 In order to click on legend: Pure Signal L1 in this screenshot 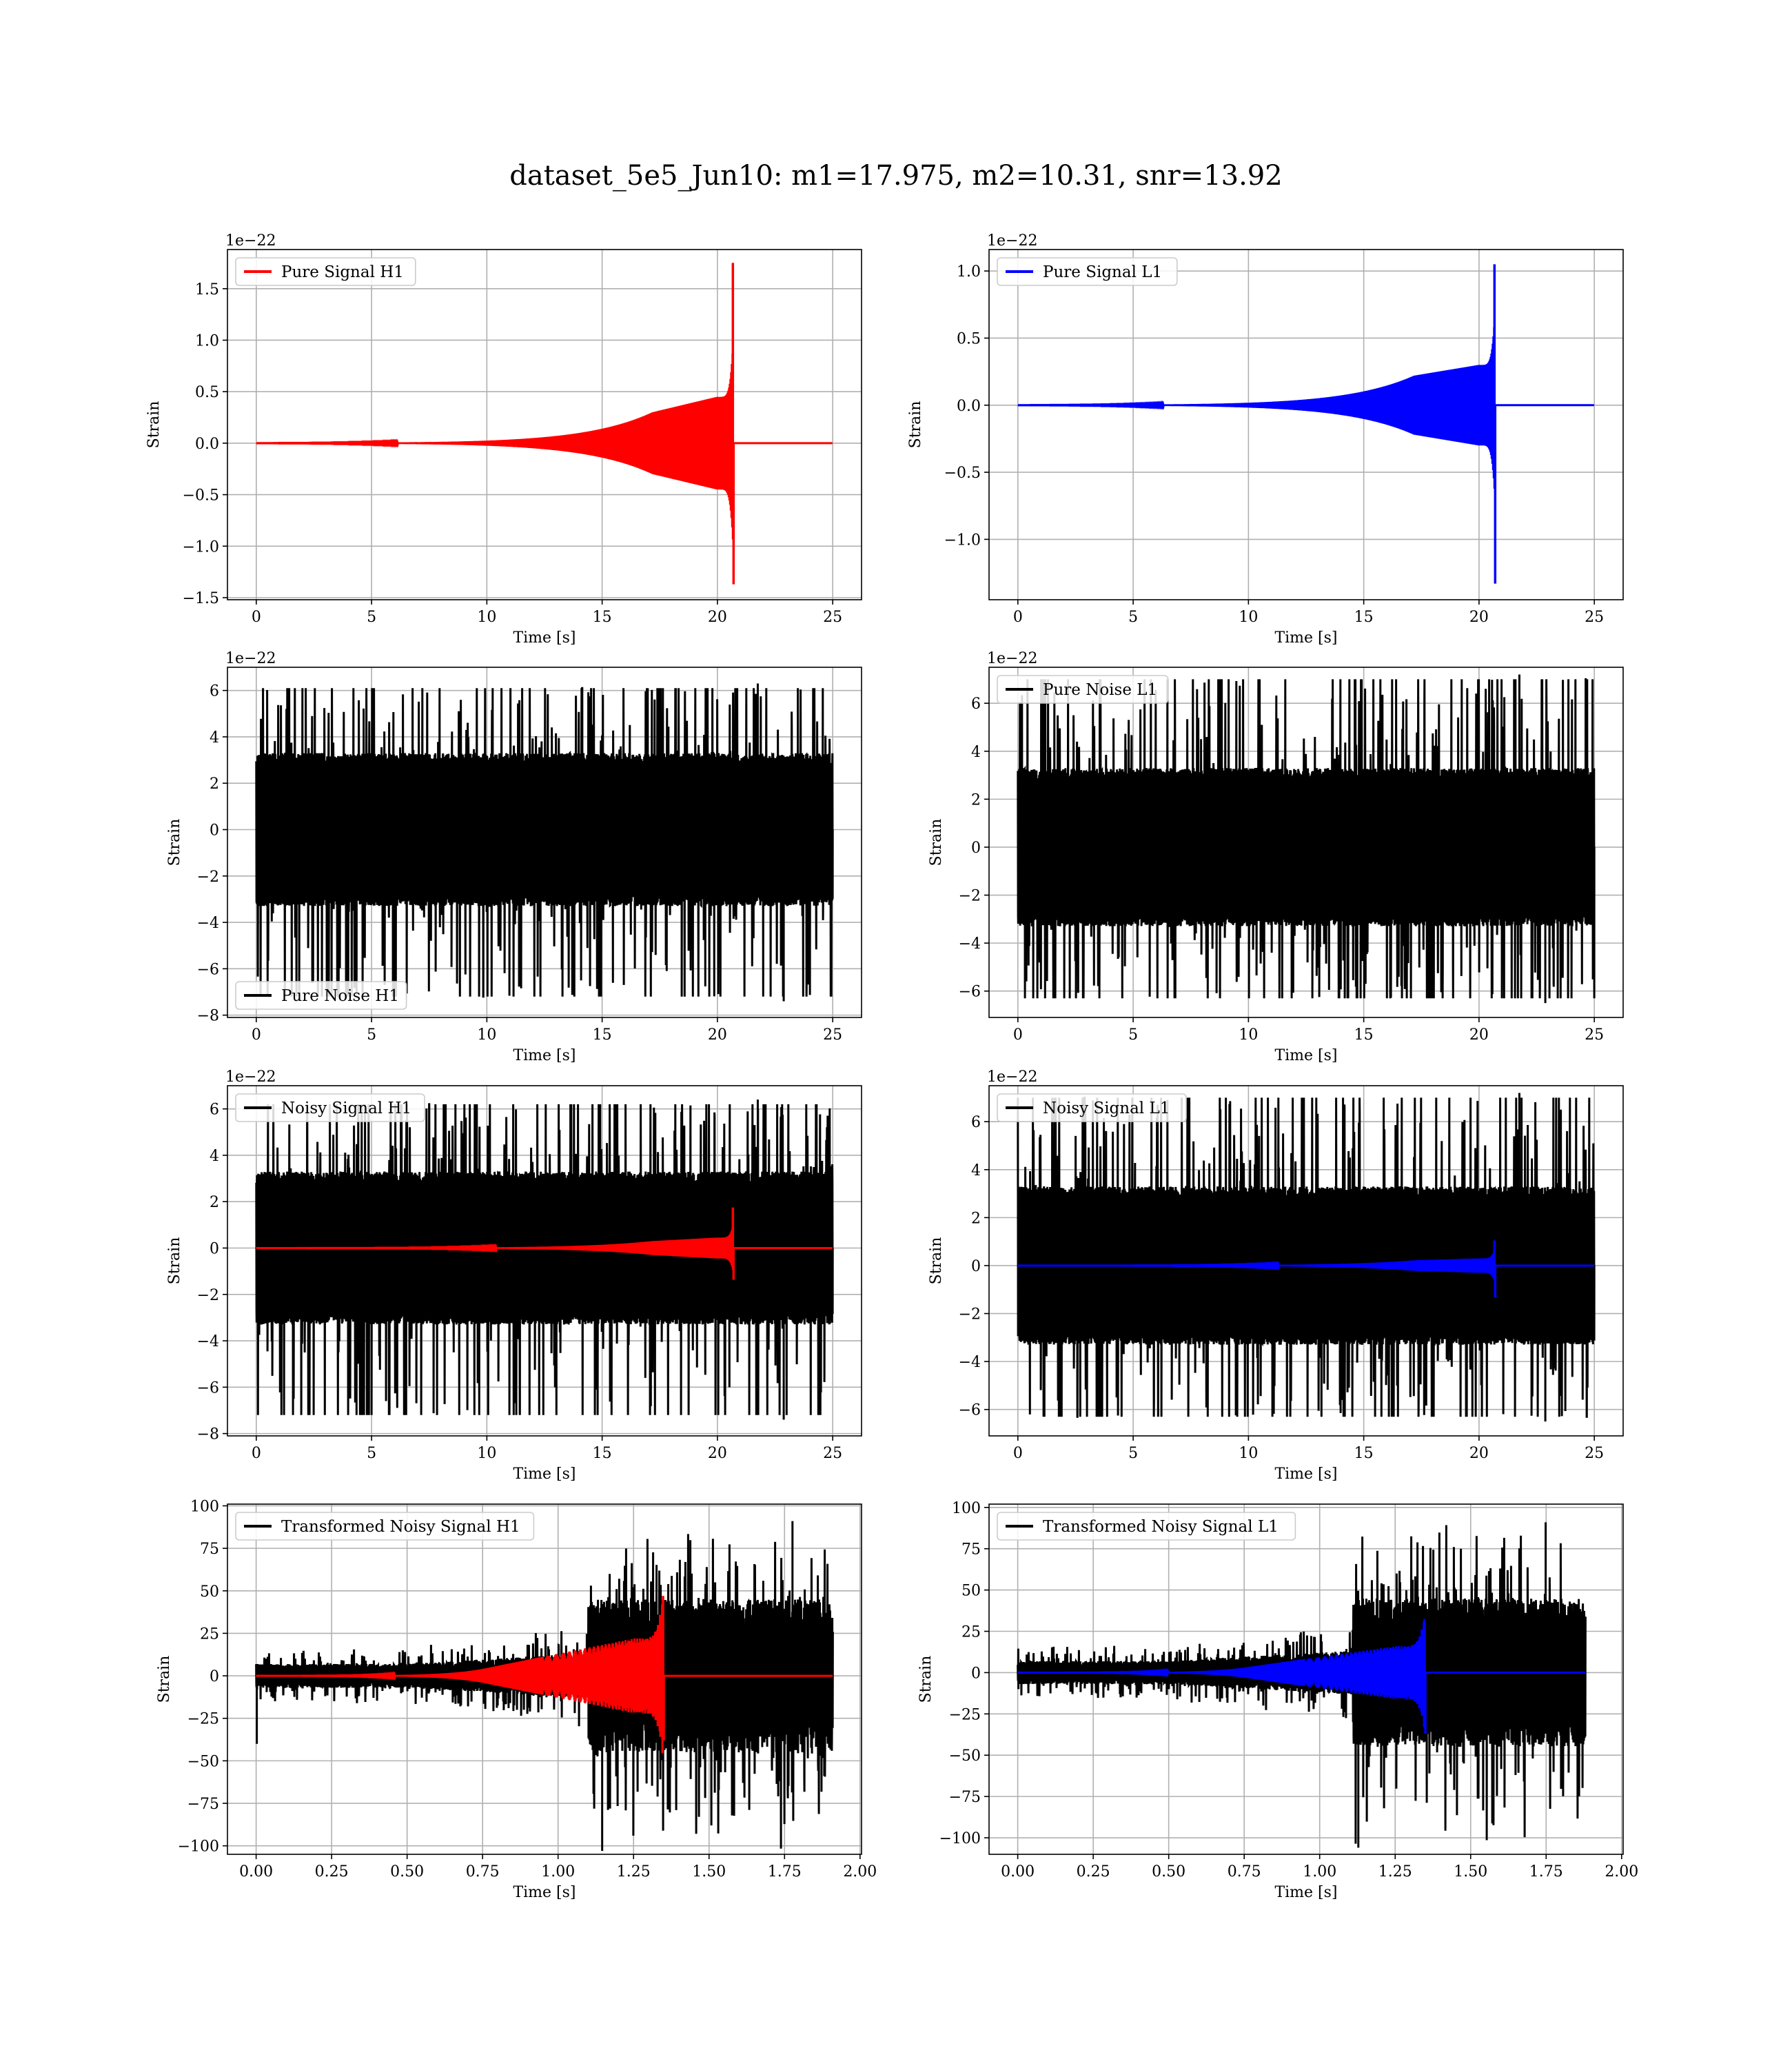, I will do `click(1087, 271)`.